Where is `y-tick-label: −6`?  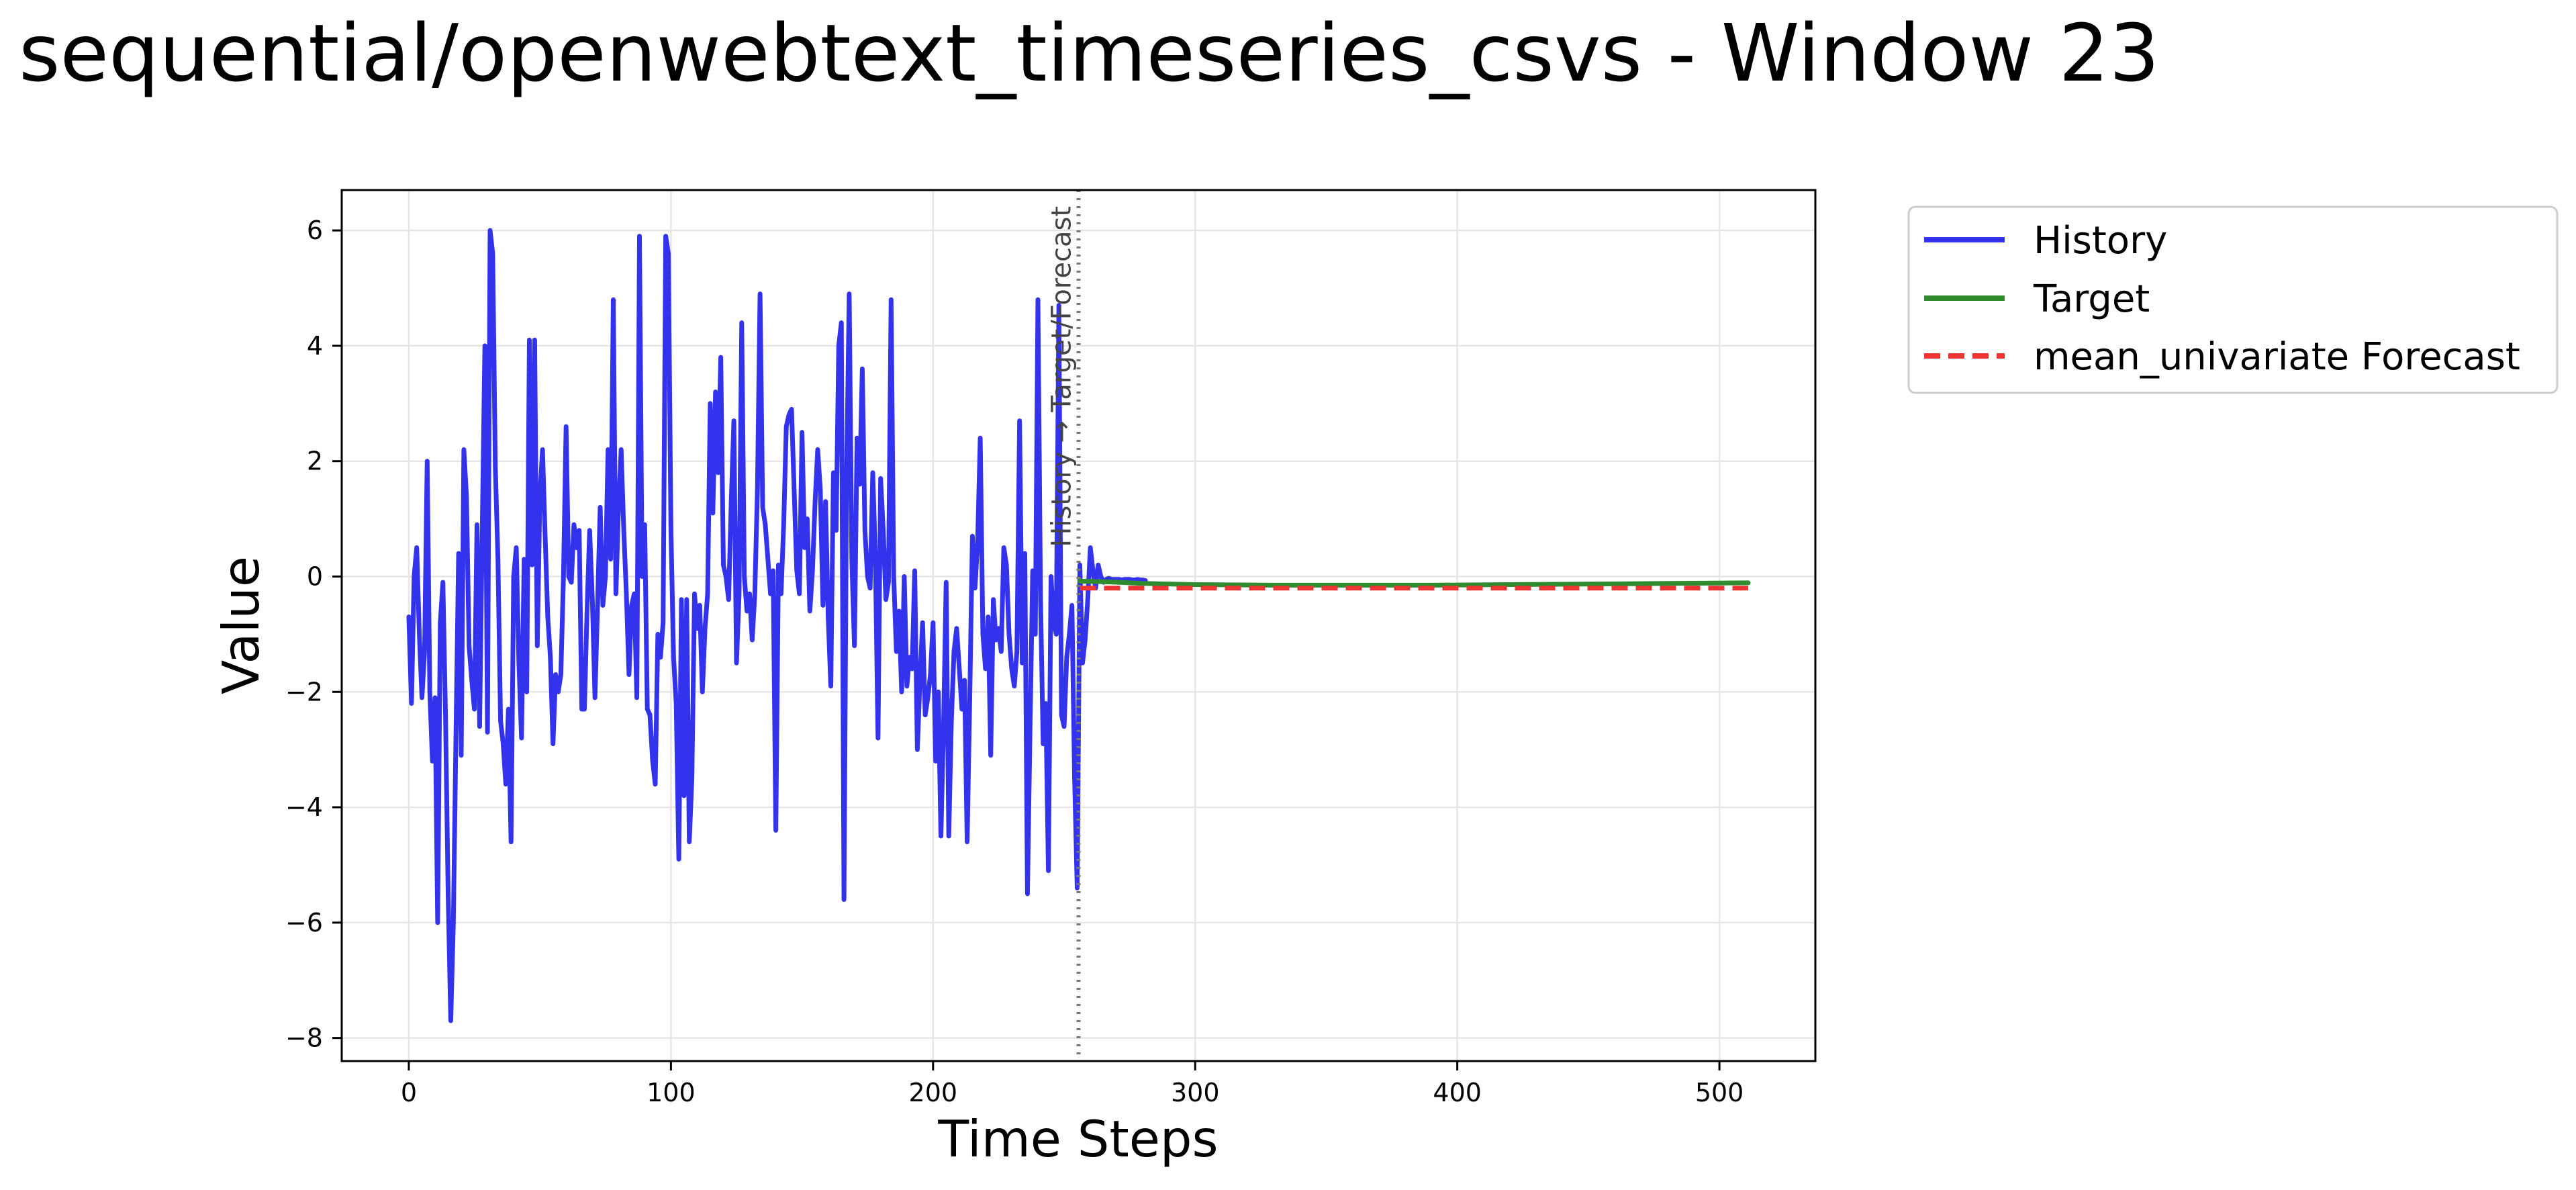 y-tick-label: −6 is located at coordinates (304, 922).